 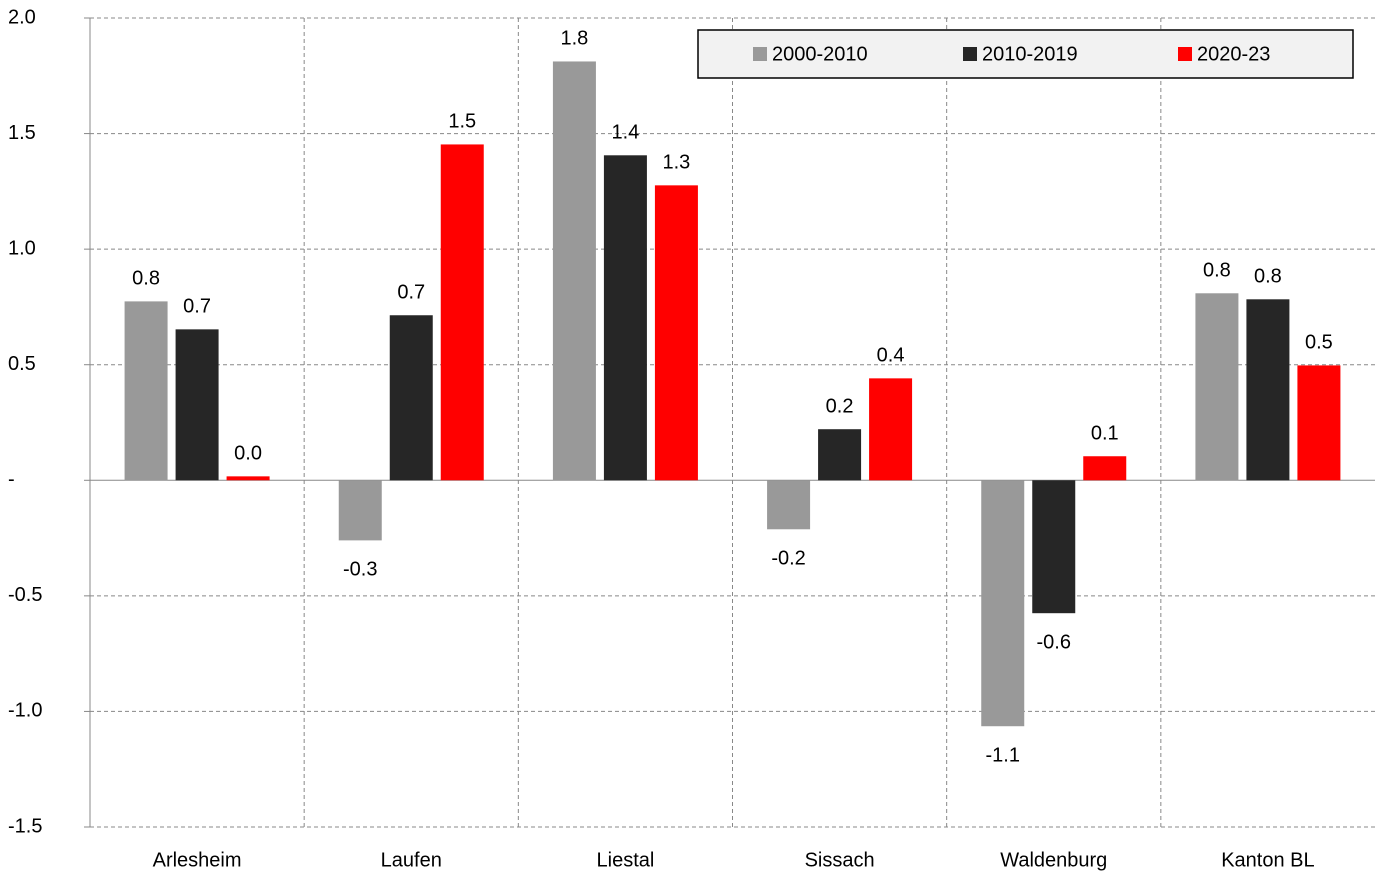 What do you see at coordinates (22, 248) in the screenshot?
I see `y-tick-label: 1.0` at bounding box center [22, 248].